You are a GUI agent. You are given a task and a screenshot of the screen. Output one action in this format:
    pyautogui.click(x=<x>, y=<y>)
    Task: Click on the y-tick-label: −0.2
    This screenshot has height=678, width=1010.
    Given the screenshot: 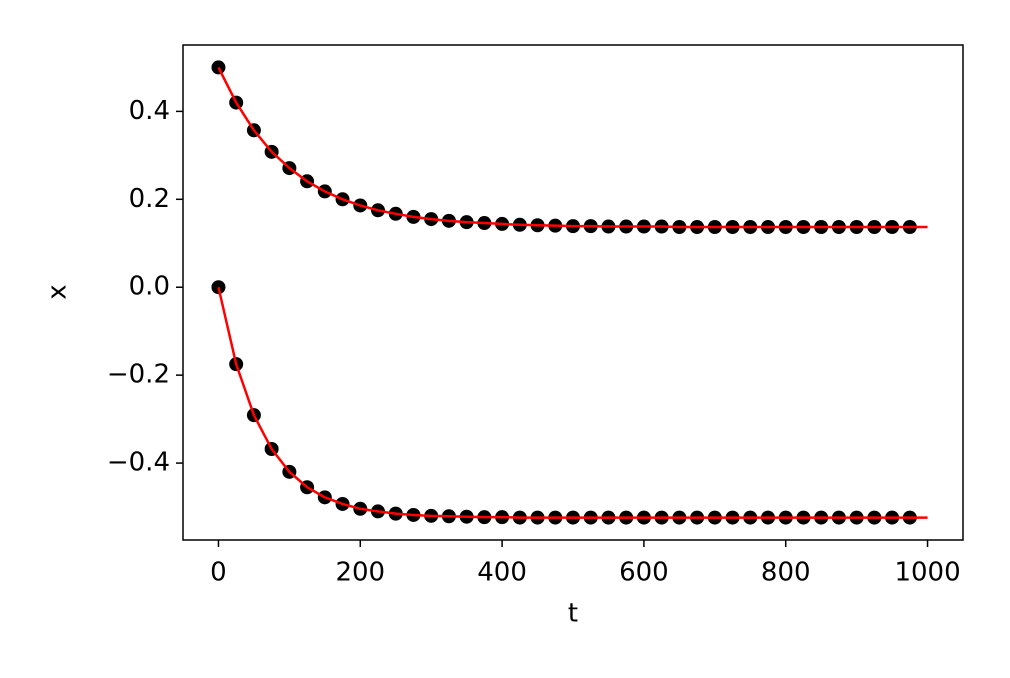 What is the action you would take?
    pyautogui.click(x=138, y=375)
    